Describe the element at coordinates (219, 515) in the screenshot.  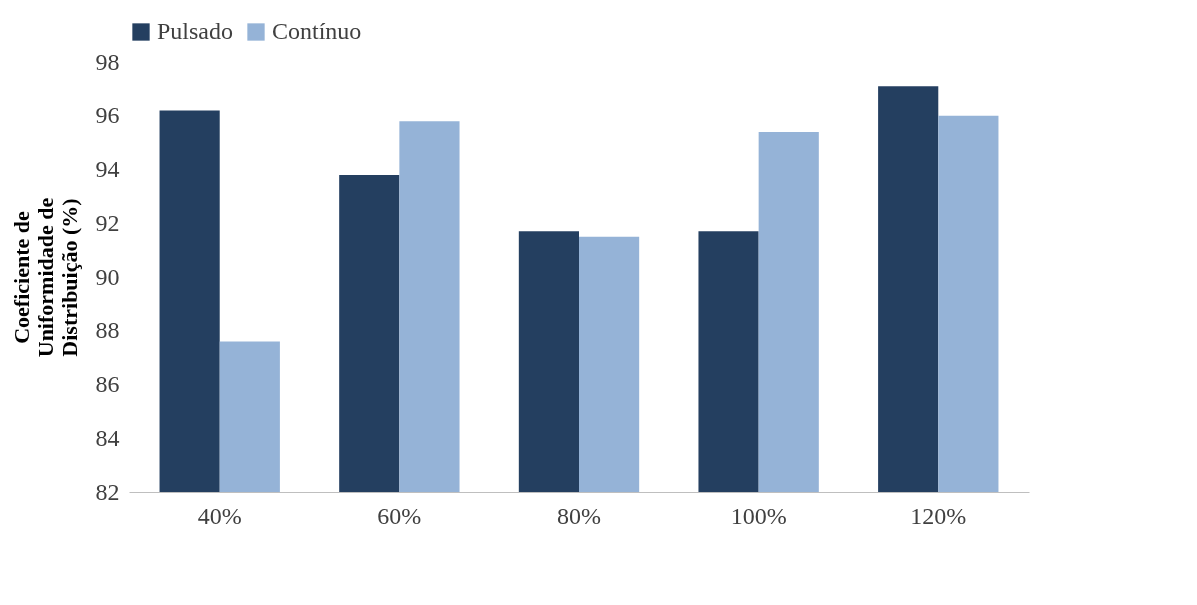
I see `x-tick-label: 40%` at that location.